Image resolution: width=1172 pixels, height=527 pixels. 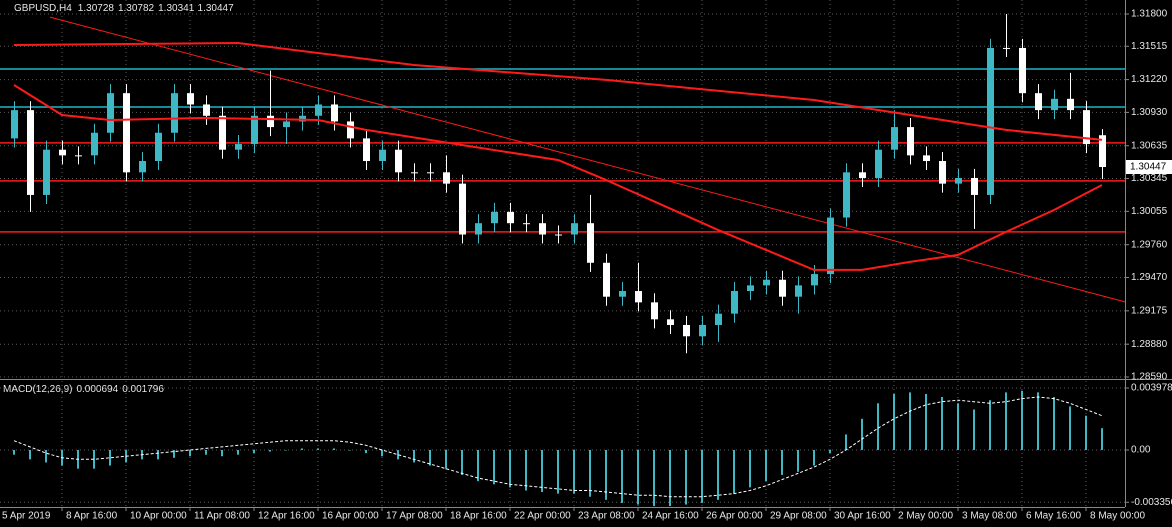 What do you see at coordinates (1149, 344) in the screenshot?
I see `y-tick-label: 1.28880` at bounding box center [1149, 344].